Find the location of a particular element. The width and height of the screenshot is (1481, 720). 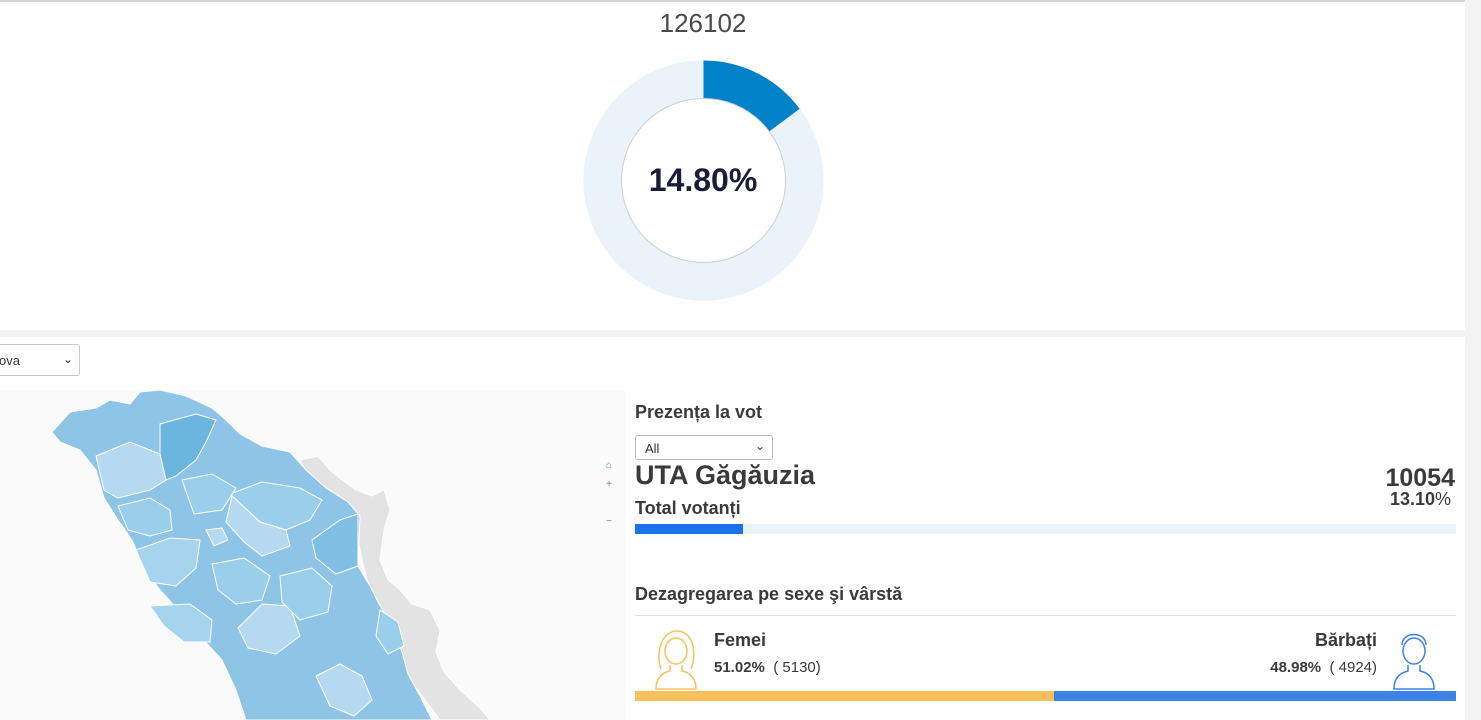

region-dropdown-value: ova is located at coordinates (10, 360).